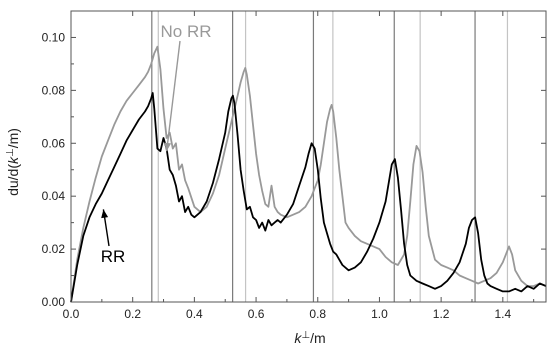 Image resolution: width=558 pixels, height=351 pixels. I want to click on y-tick-label: 0.06, so click(54, 143).